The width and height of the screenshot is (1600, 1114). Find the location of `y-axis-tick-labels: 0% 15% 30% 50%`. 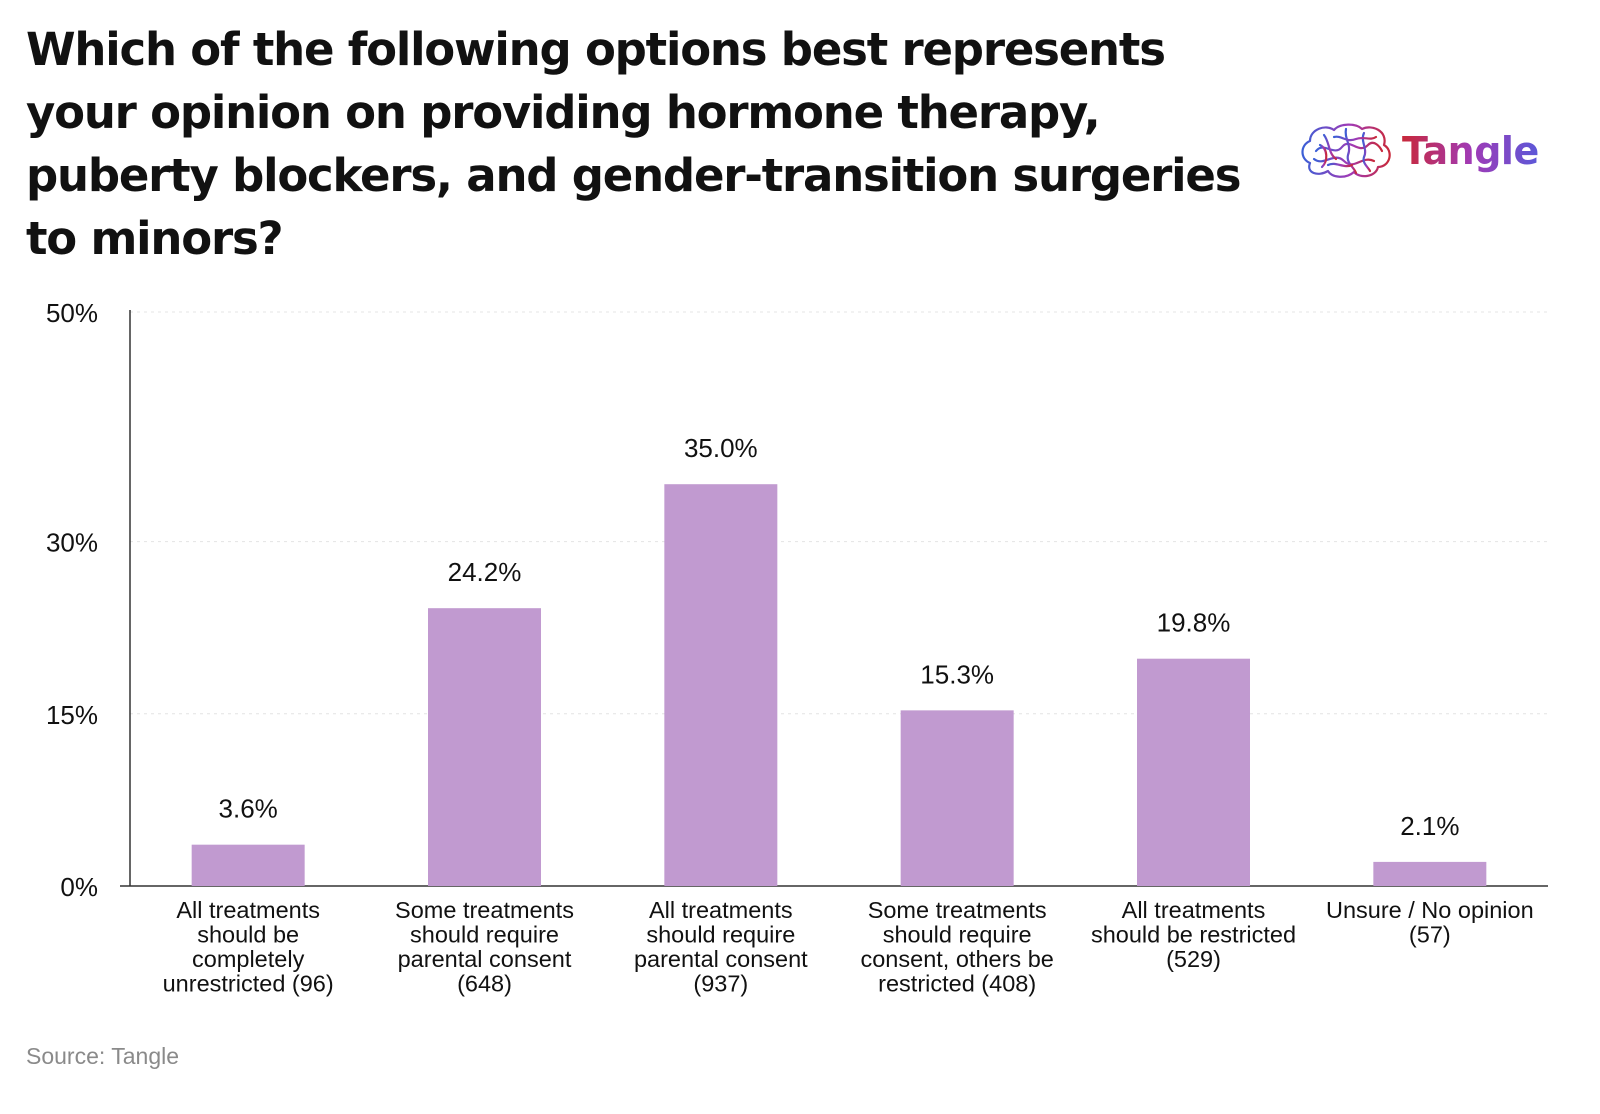

y-axis-tick-labels: 0% 15% 30% 50% is located at coordinates (72, 600).